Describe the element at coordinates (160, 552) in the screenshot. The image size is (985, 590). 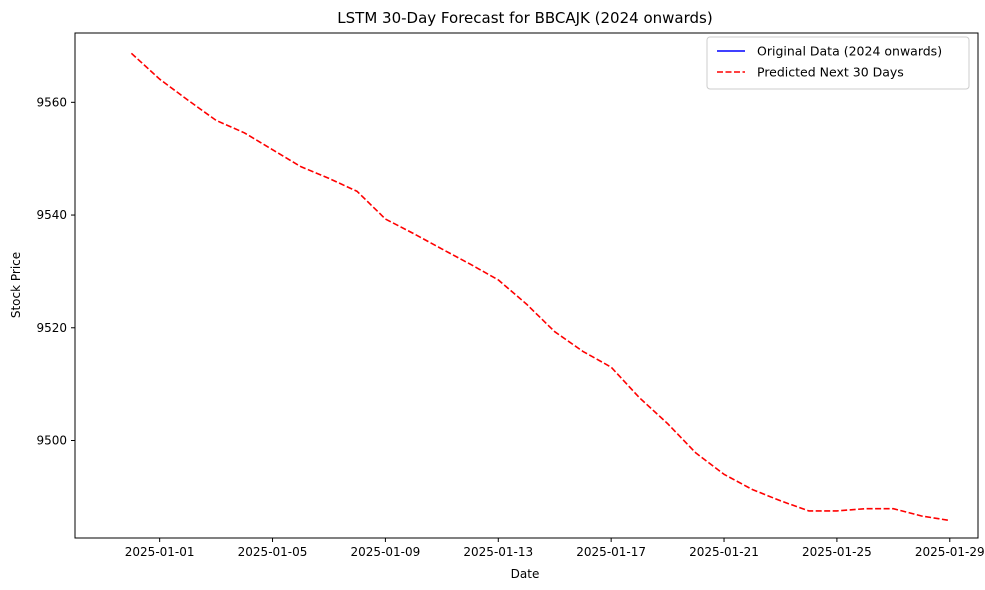
I see `x-tick-label: 2025-01-01` at that location.